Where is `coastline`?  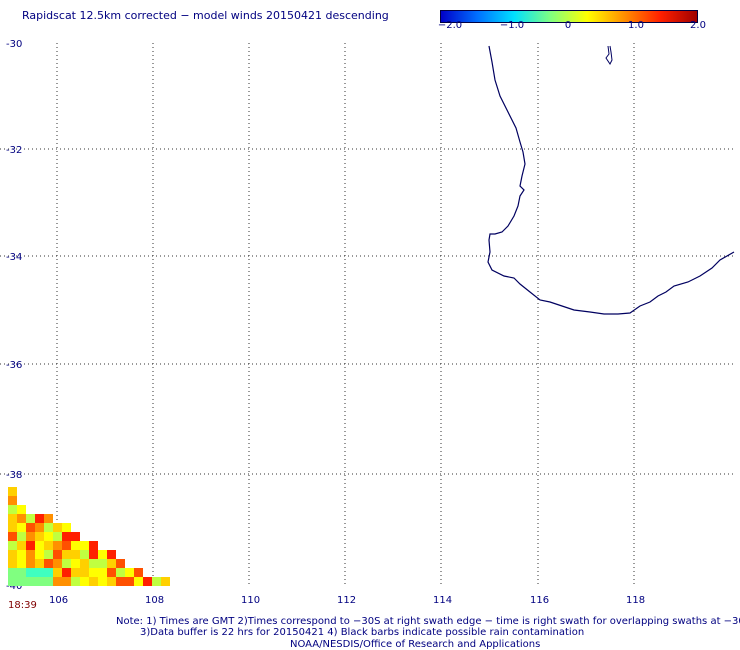
coastline is located at coordinates (611, 180).